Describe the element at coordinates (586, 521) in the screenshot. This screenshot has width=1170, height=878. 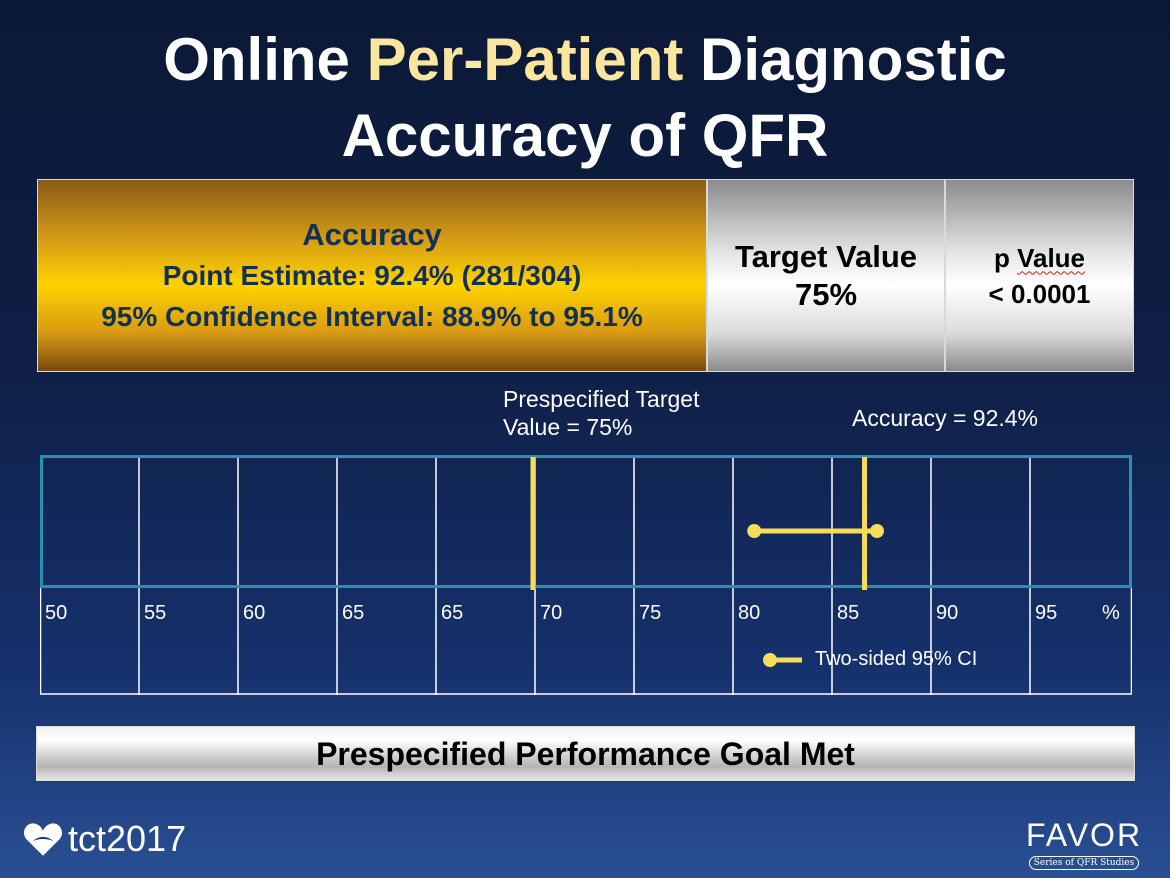
I see `plot-area-border` at that location.